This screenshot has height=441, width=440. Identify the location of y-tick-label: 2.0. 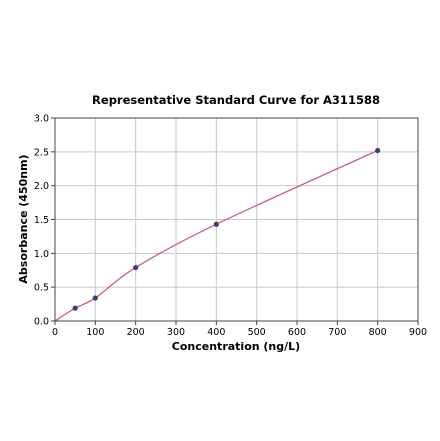
(41, 186).